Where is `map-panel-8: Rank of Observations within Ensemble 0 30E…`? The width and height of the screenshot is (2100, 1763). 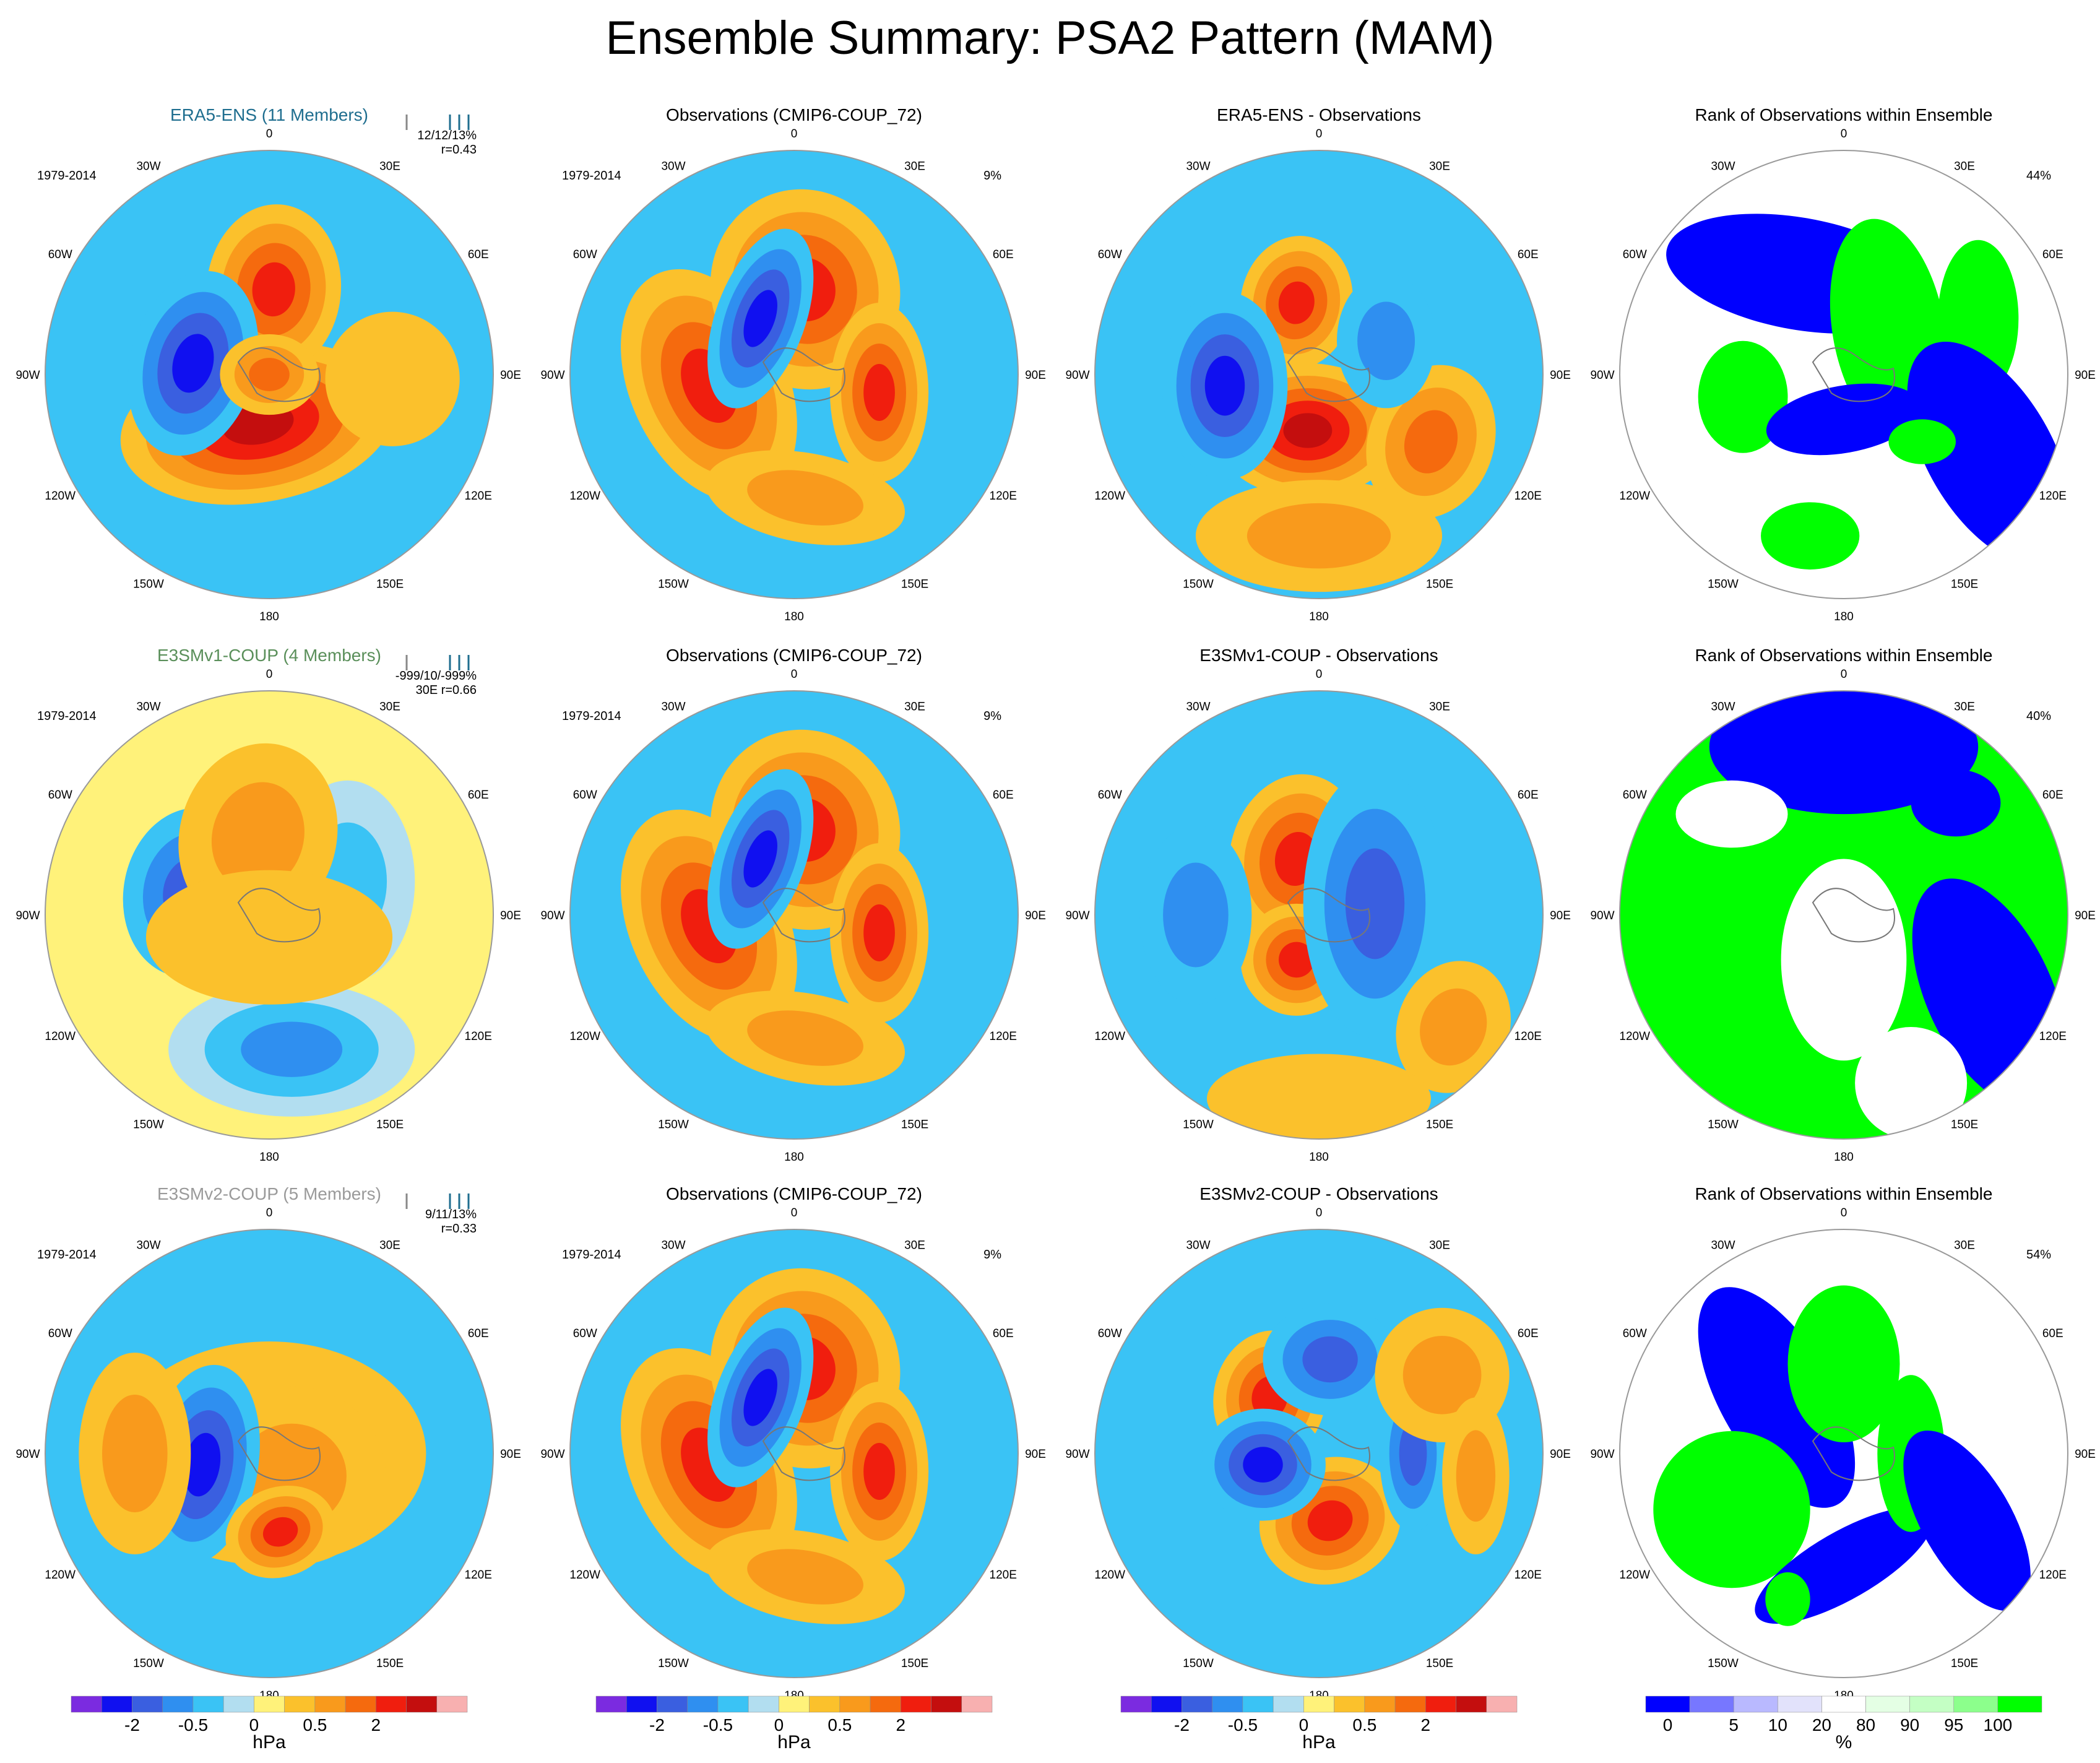 map-panel-8: Rank of Observations within Ensemble 0 30E… is located at coordinates (1843, 905).